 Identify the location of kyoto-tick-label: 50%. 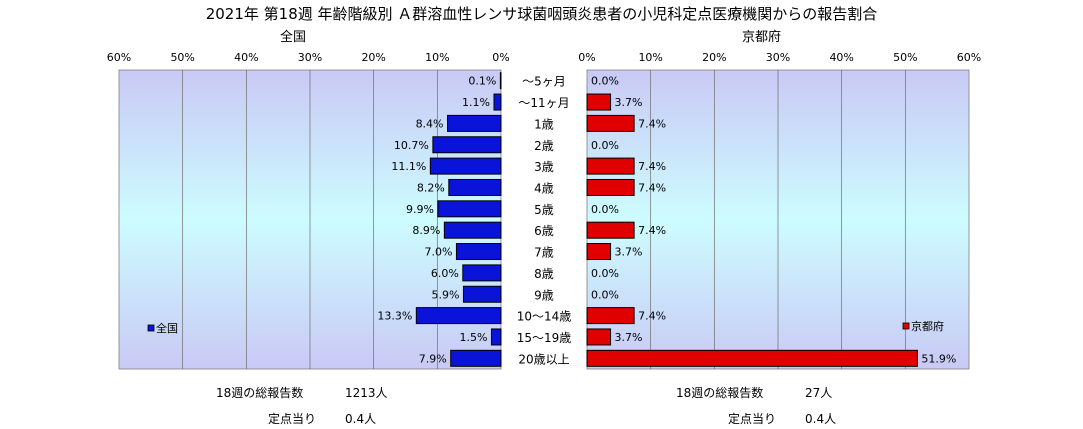
(905, 57).